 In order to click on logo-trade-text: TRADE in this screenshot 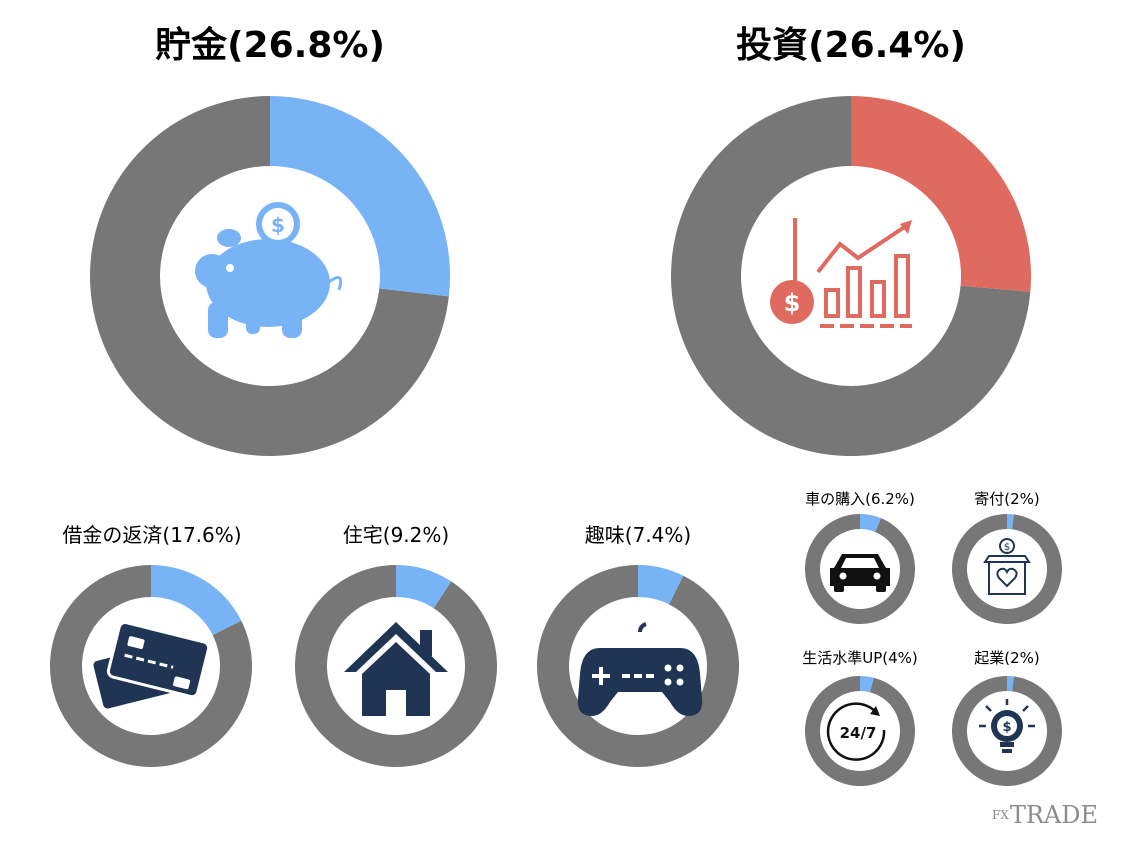, I will do `click(1053, 815)`.